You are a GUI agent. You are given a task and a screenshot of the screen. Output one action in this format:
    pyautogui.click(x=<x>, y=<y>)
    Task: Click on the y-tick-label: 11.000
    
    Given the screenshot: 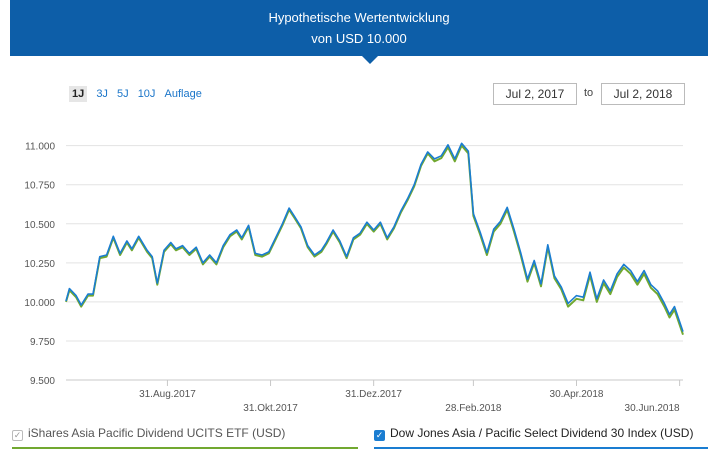 What is the action you would take?
    pyautogui.click(x=40, y=147)
    